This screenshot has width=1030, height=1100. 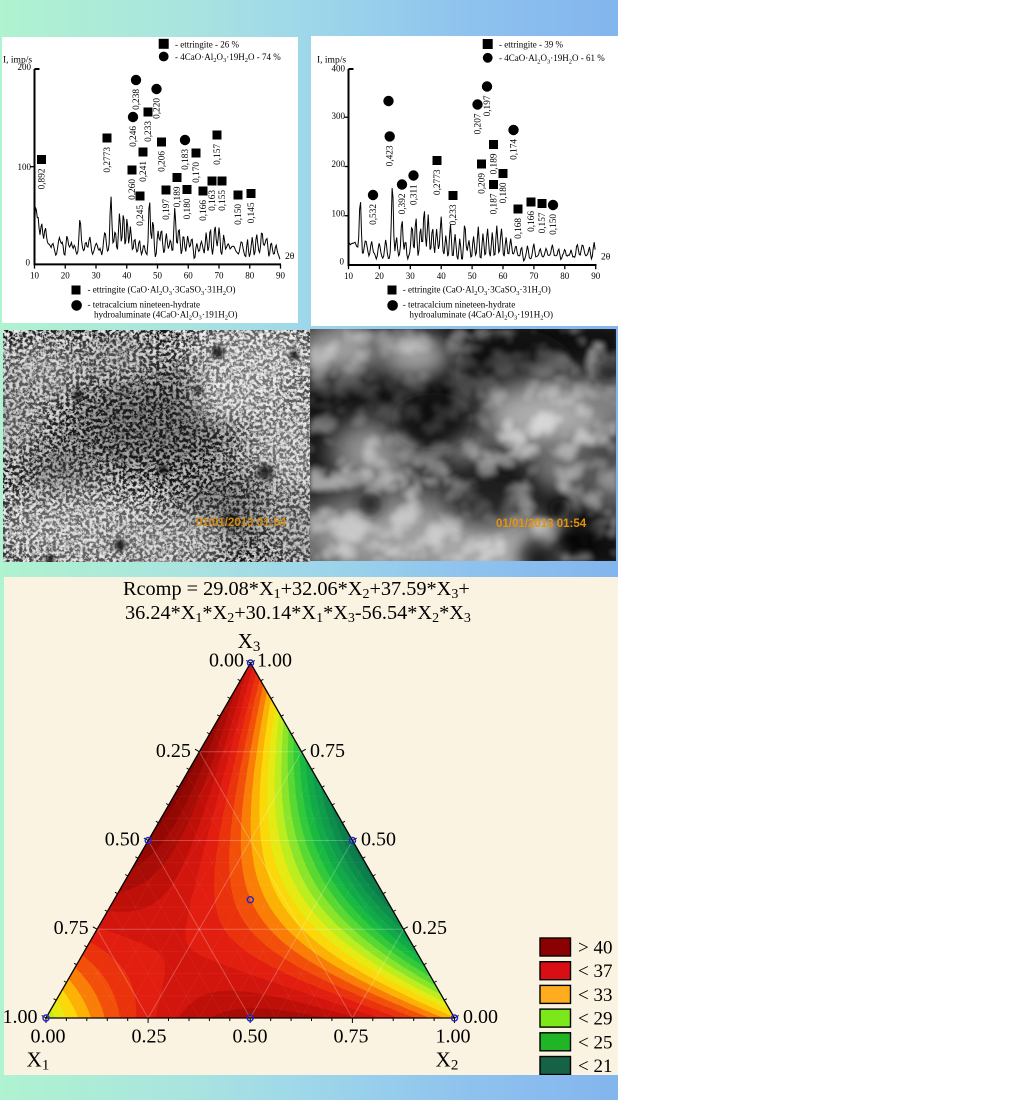 I want to click on svg-text: < 29, so click(x=595, y=1019).